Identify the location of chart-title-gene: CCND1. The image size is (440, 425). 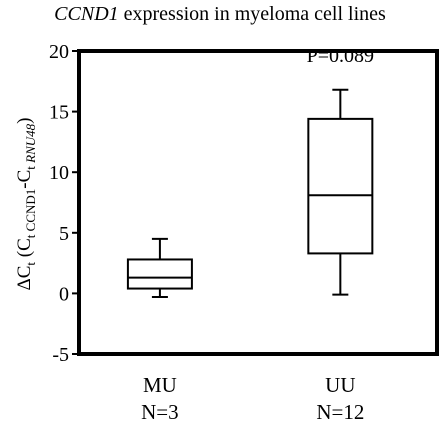
(86, 14).